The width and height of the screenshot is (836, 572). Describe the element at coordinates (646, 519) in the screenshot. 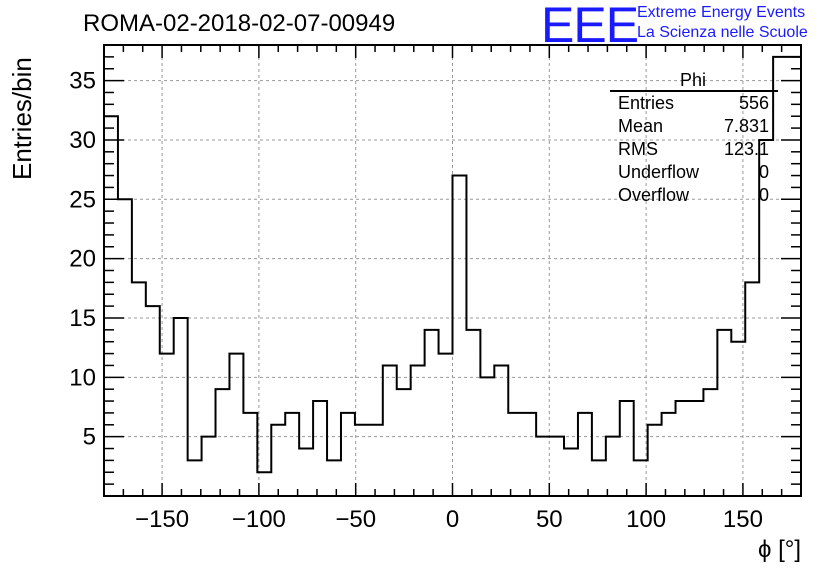

I see `x-tick-label: 100` at that location.